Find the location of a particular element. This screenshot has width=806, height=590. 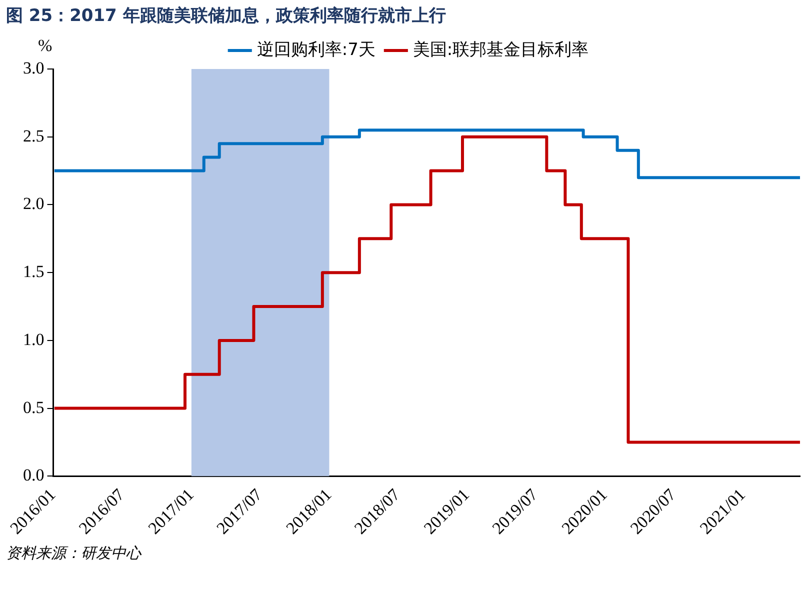

y-axis-title: % is located at coordinates (45, 46).